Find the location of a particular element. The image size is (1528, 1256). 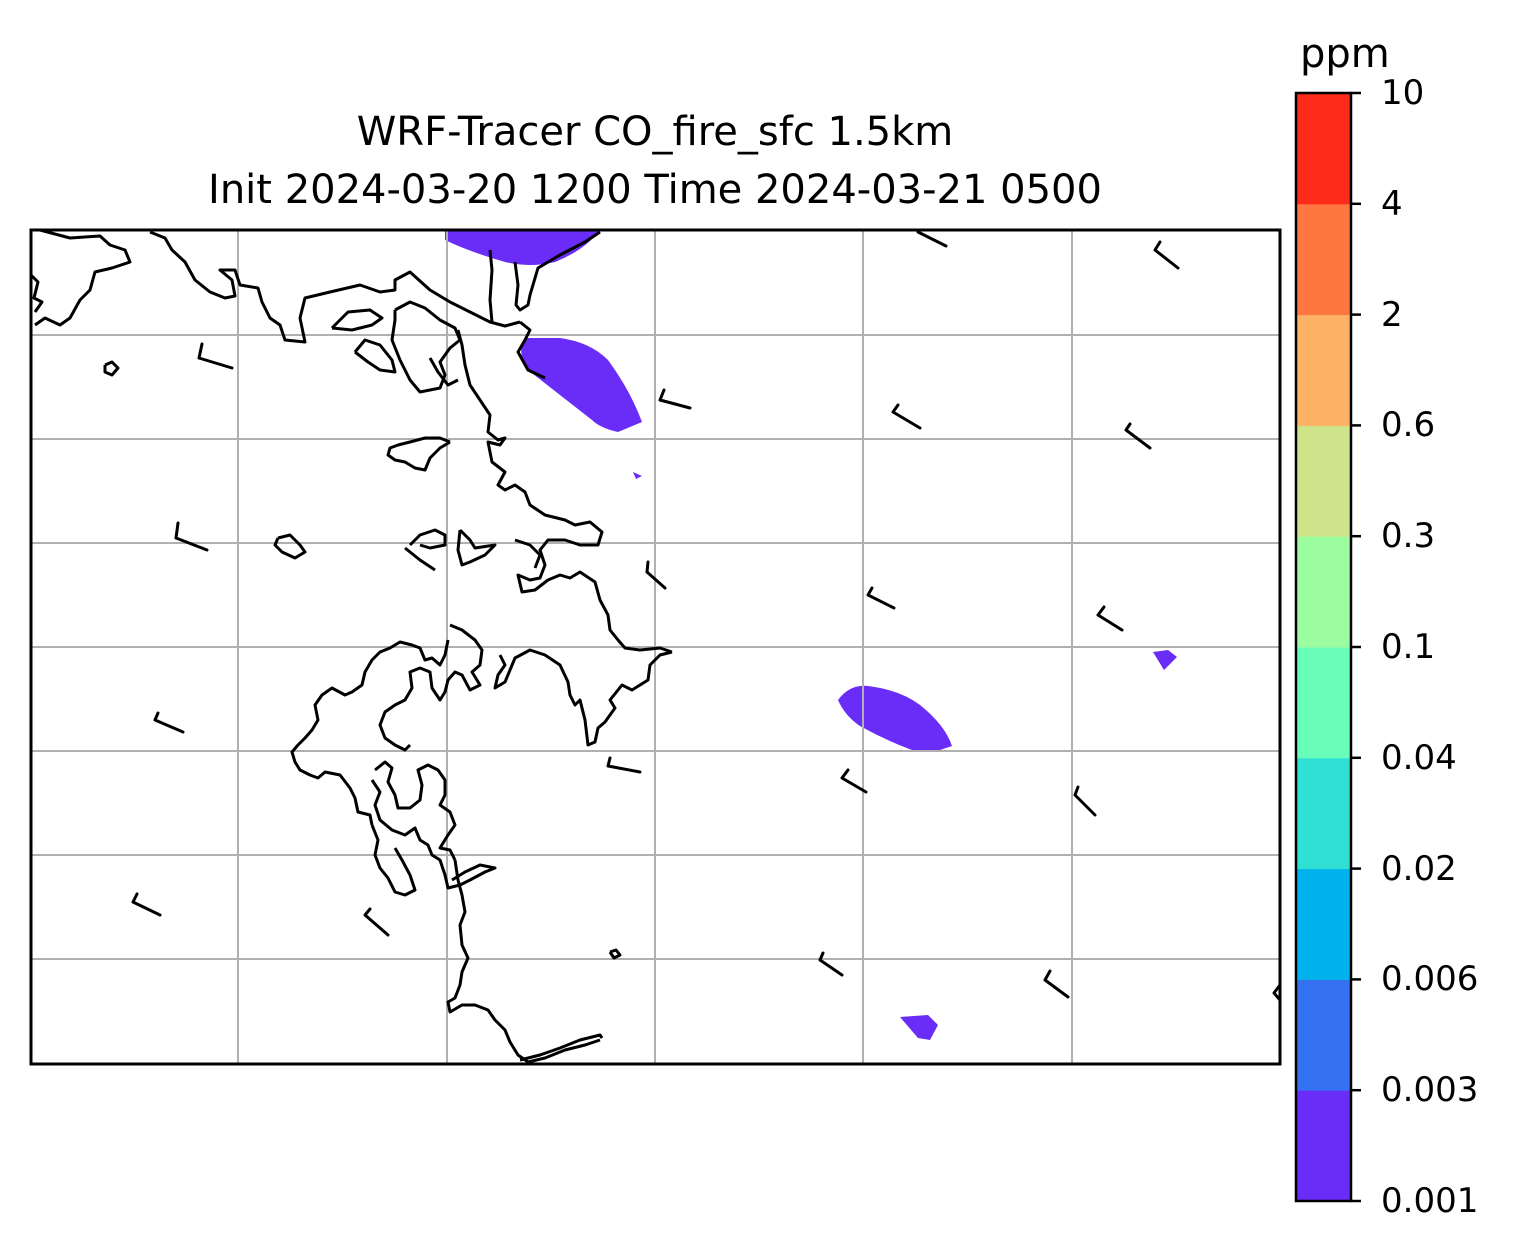

colorbar-tick-label: 0.04 is located at coordinates (1419, 757).